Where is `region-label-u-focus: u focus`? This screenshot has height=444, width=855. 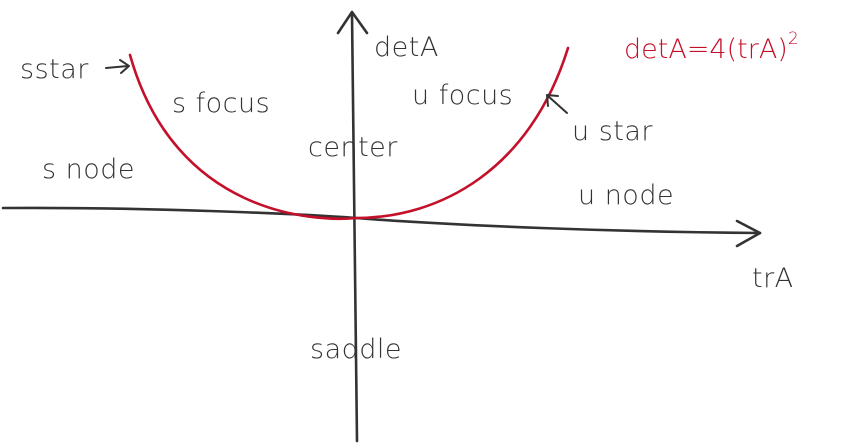 region-label-u-focus: u focus is located at coordinates (462, 95).